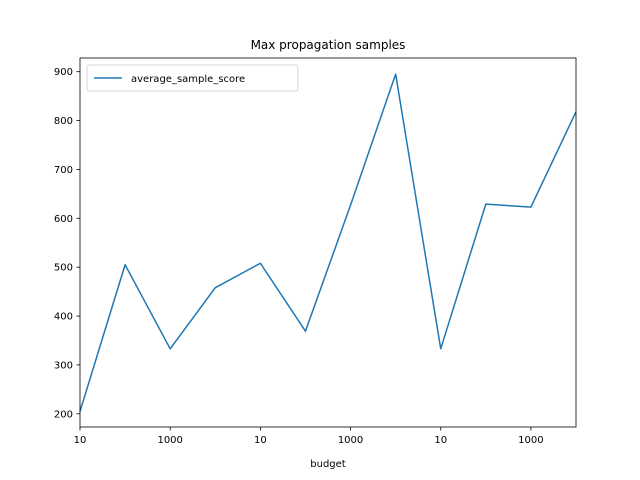  What do you see at coordinates (328, 464) in the screenshot?
I see `x-axis-label: budget` at bounding box center [328, 464].